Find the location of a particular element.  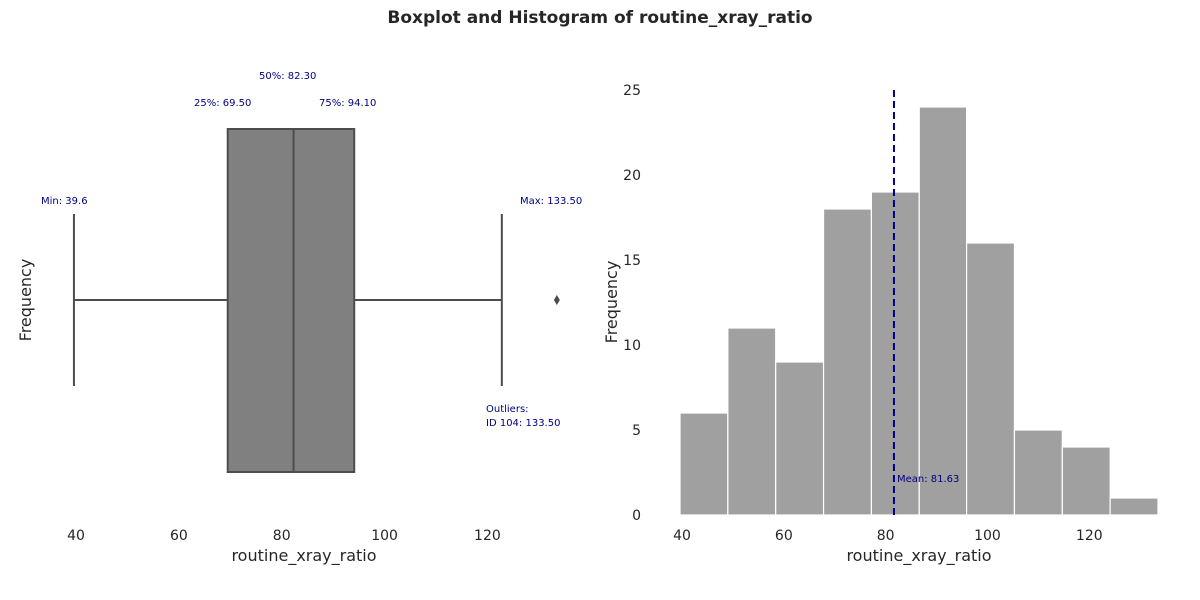

iqr-box is located at coordinates (291, 300).